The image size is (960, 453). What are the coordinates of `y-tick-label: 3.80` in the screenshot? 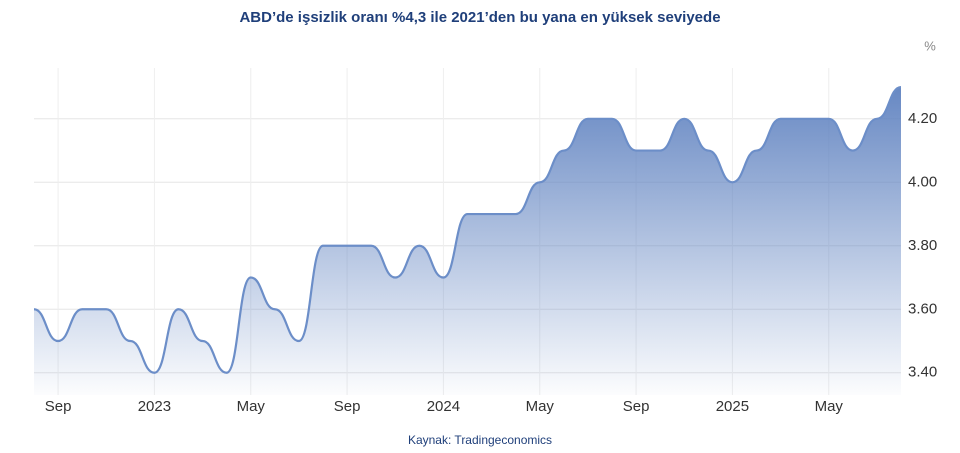 It's located at (922, 245).